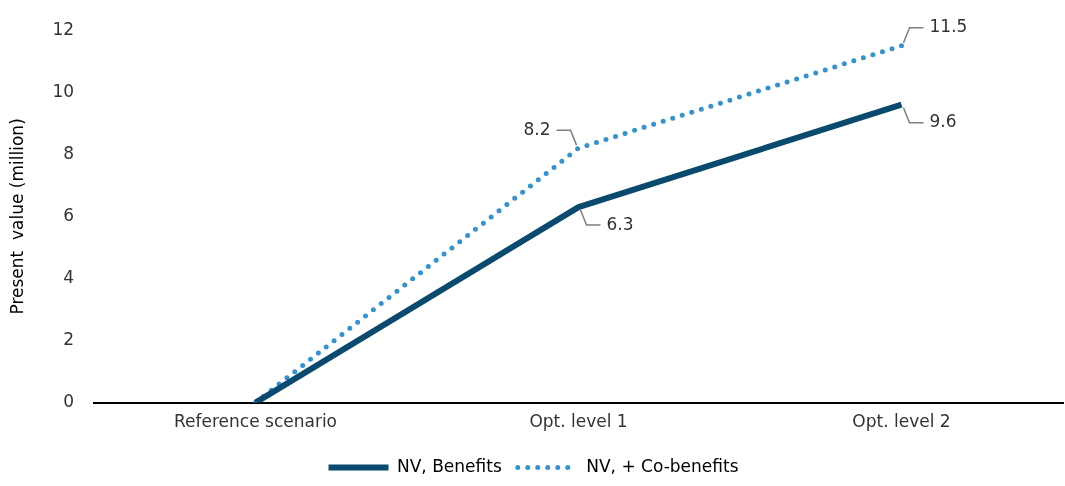 The image size is (1065, 486). Describe the element at coordinates (69, 338) in the screenshot. I see `y-tick-label: 2` at that location.